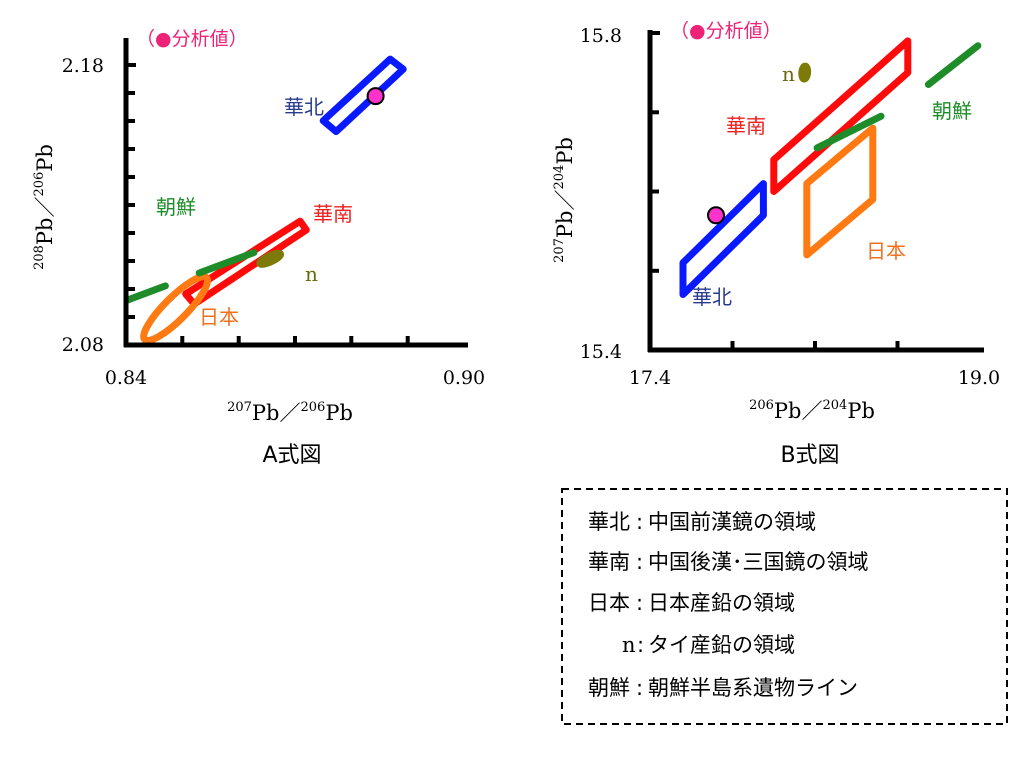 This screenshot has width=1024, height=757. I want to click on chart-b-region-ellipse, so click(805, 72).